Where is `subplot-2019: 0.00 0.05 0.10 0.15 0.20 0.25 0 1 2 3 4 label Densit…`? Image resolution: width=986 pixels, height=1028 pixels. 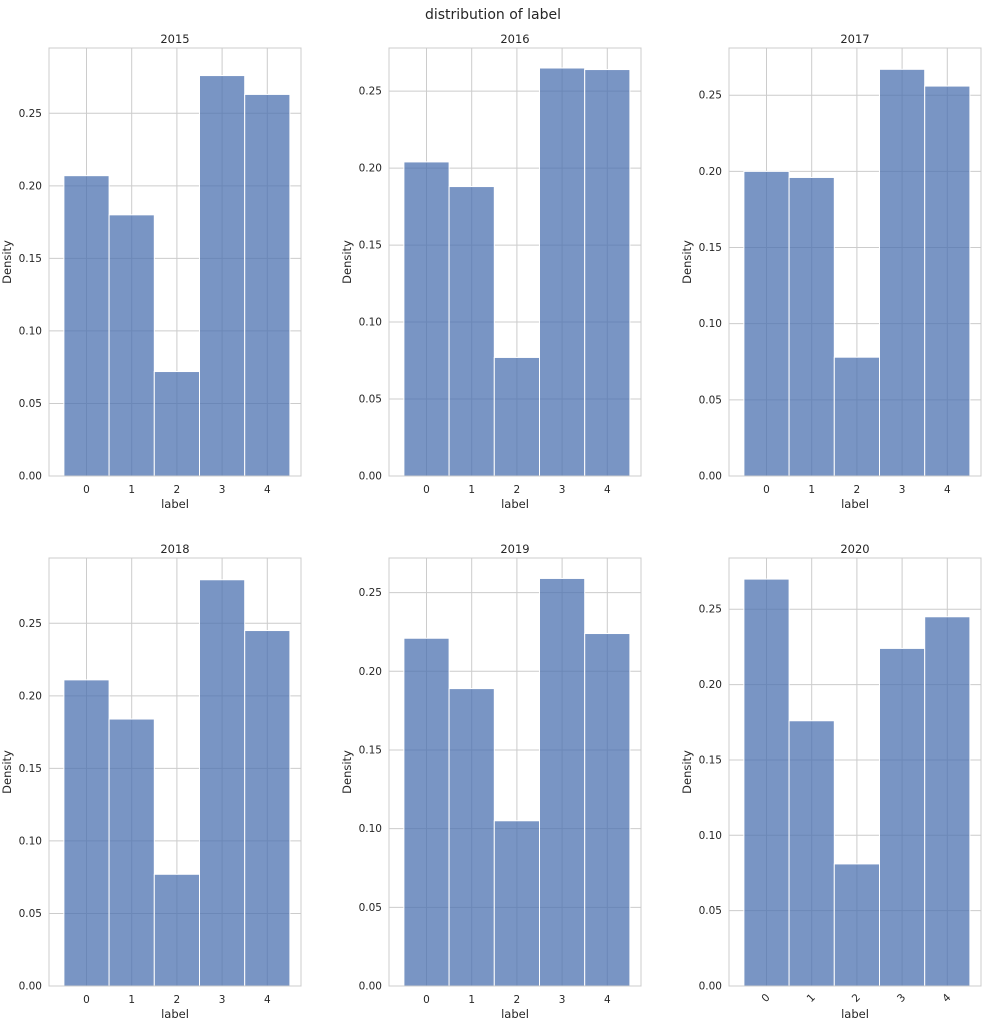 subplot-2019: 0.00 0.05 0.10 0.15 0.20 0.25 0 1 2 3 4 label Densit… is located at coordinates (491, 781).